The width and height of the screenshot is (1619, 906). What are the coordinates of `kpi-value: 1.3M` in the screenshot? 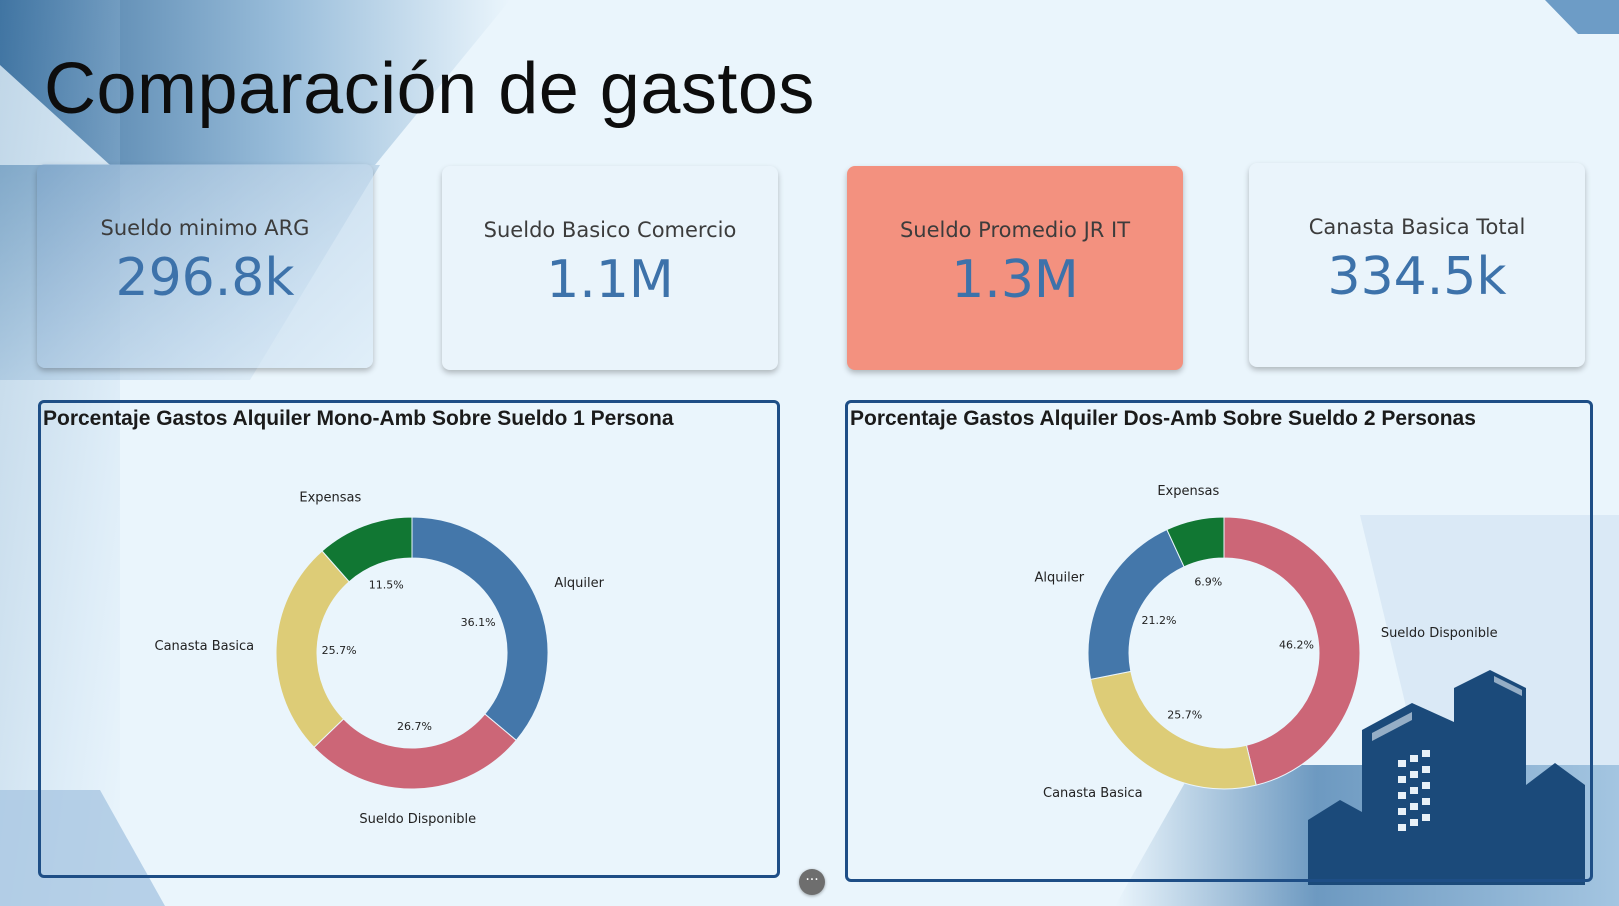 It's located at (1015, 280).